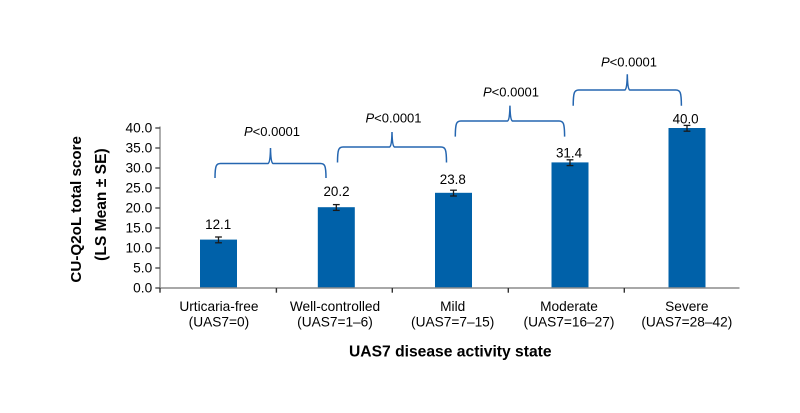 The width and height of the screenshot is (800, 413). What do you see at coordinates (139, 167) in the screenshot?
I see `svg-text: 30.0` at bounding box center [139, 167].